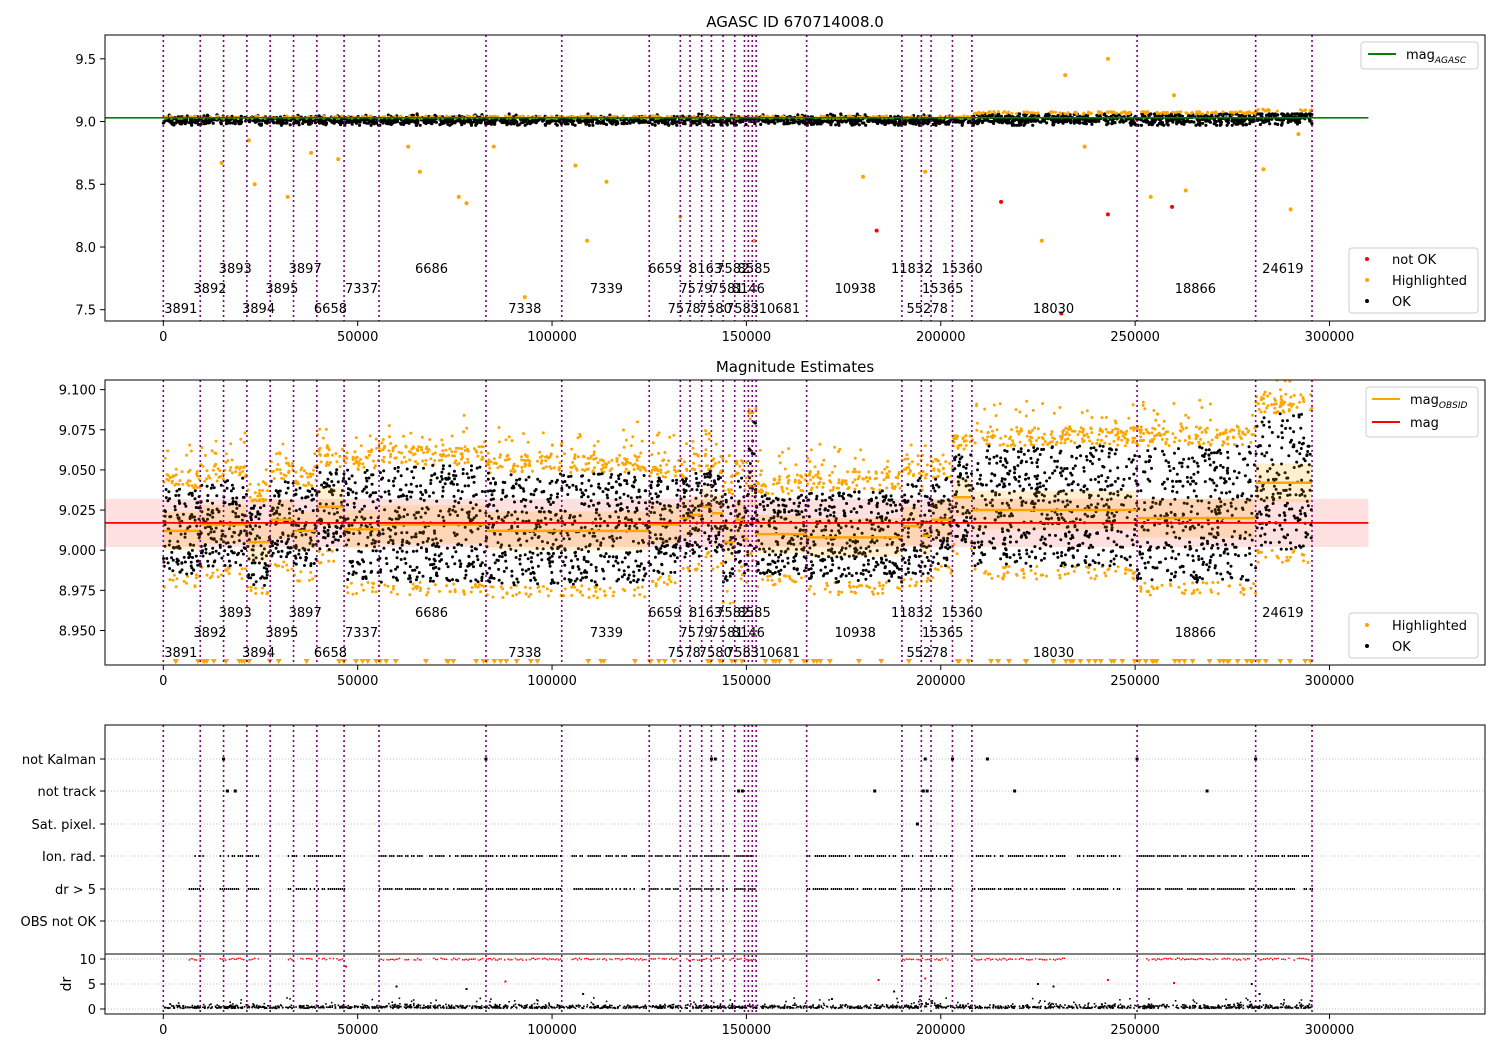  Describe the element at coordinates (1367, 280) in the screenshot. I see `legend-marker` at that location.